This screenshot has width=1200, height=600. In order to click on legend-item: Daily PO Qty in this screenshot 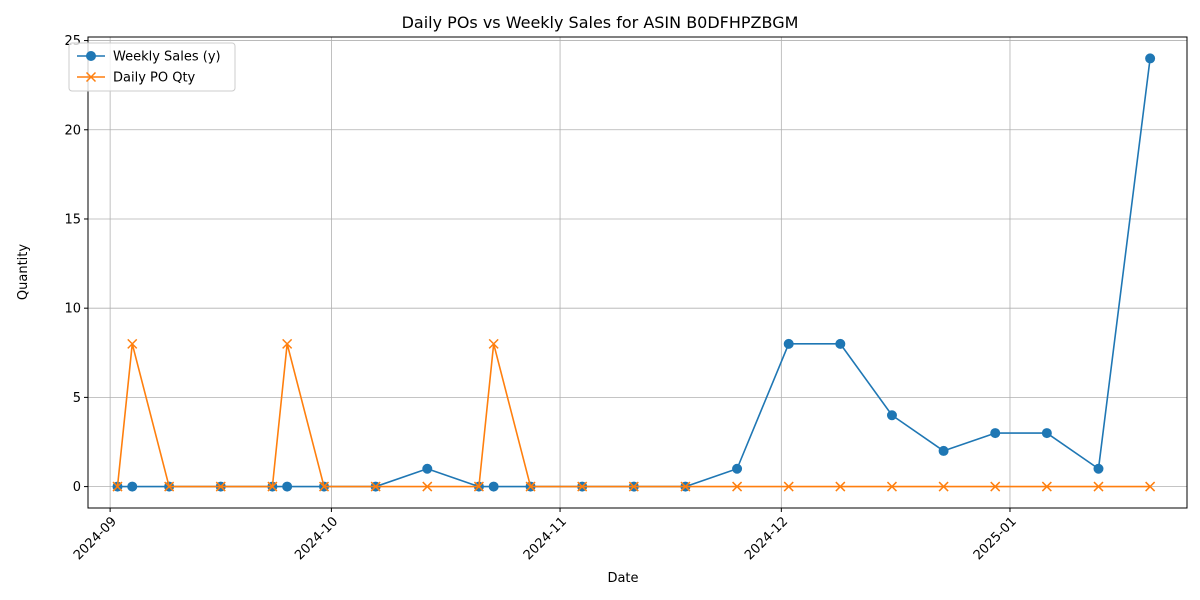, I will do `click(136, 78)`.